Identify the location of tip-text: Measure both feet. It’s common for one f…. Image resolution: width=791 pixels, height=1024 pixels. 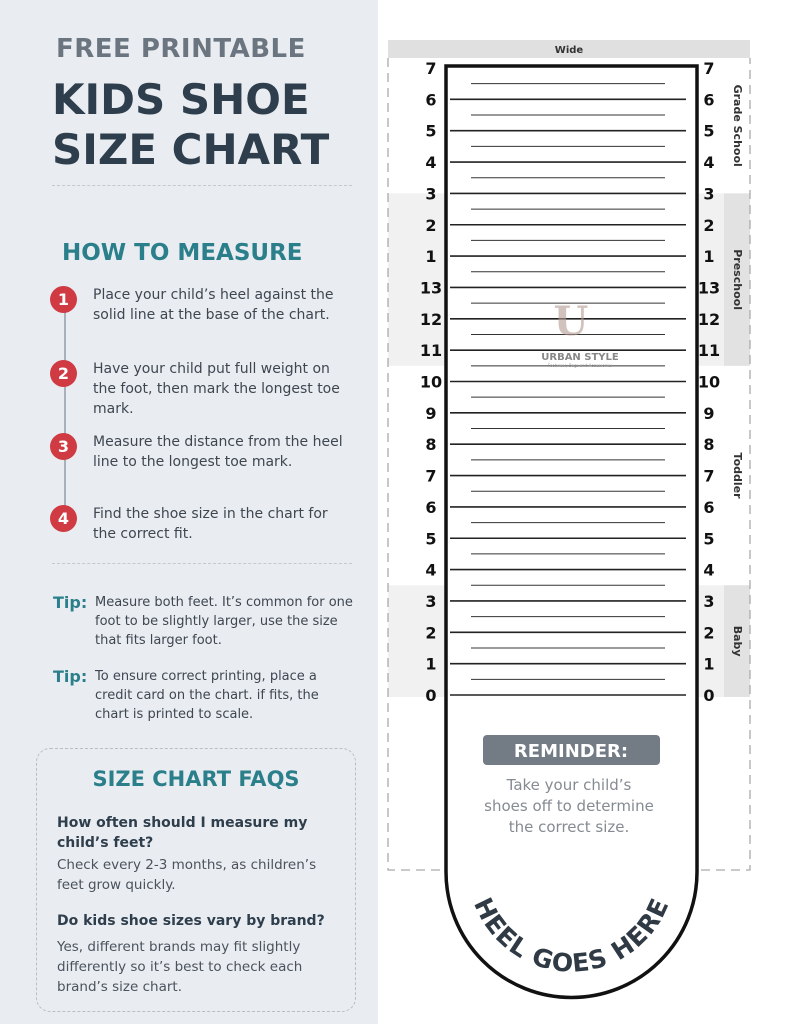
(224, 621).